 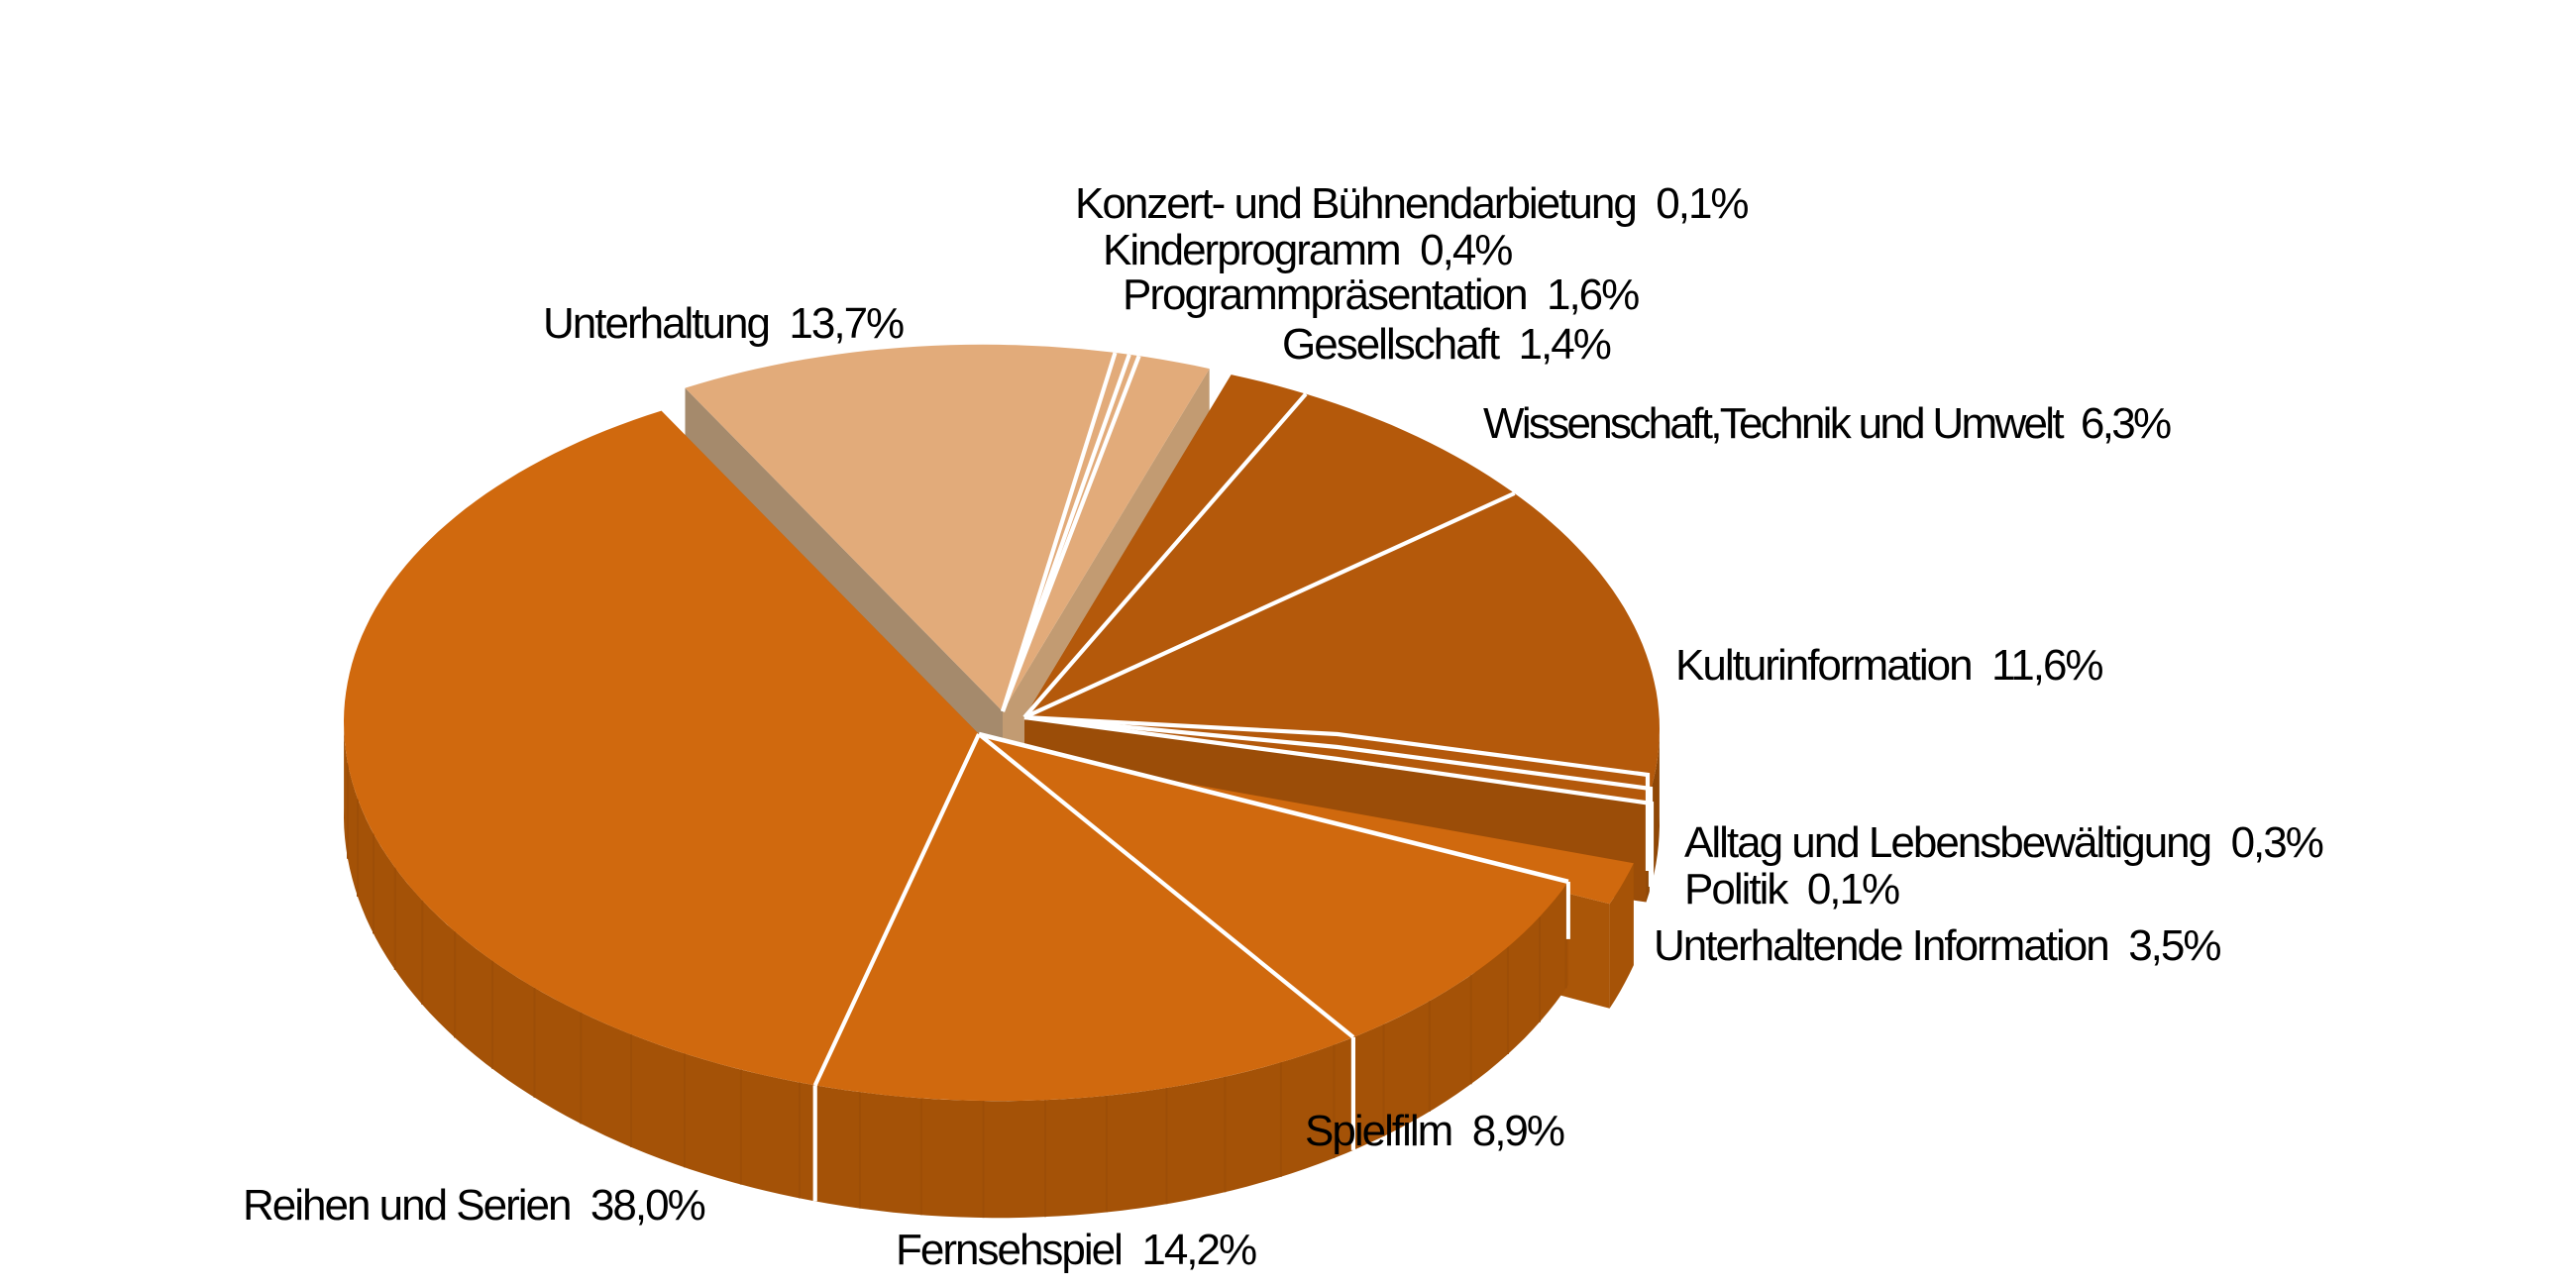 What do you see at coordinates (1888, 666) in the screenshot?
I see `svg-text: Kulturinformation 11,6%` at bounding box center [1888, 666].